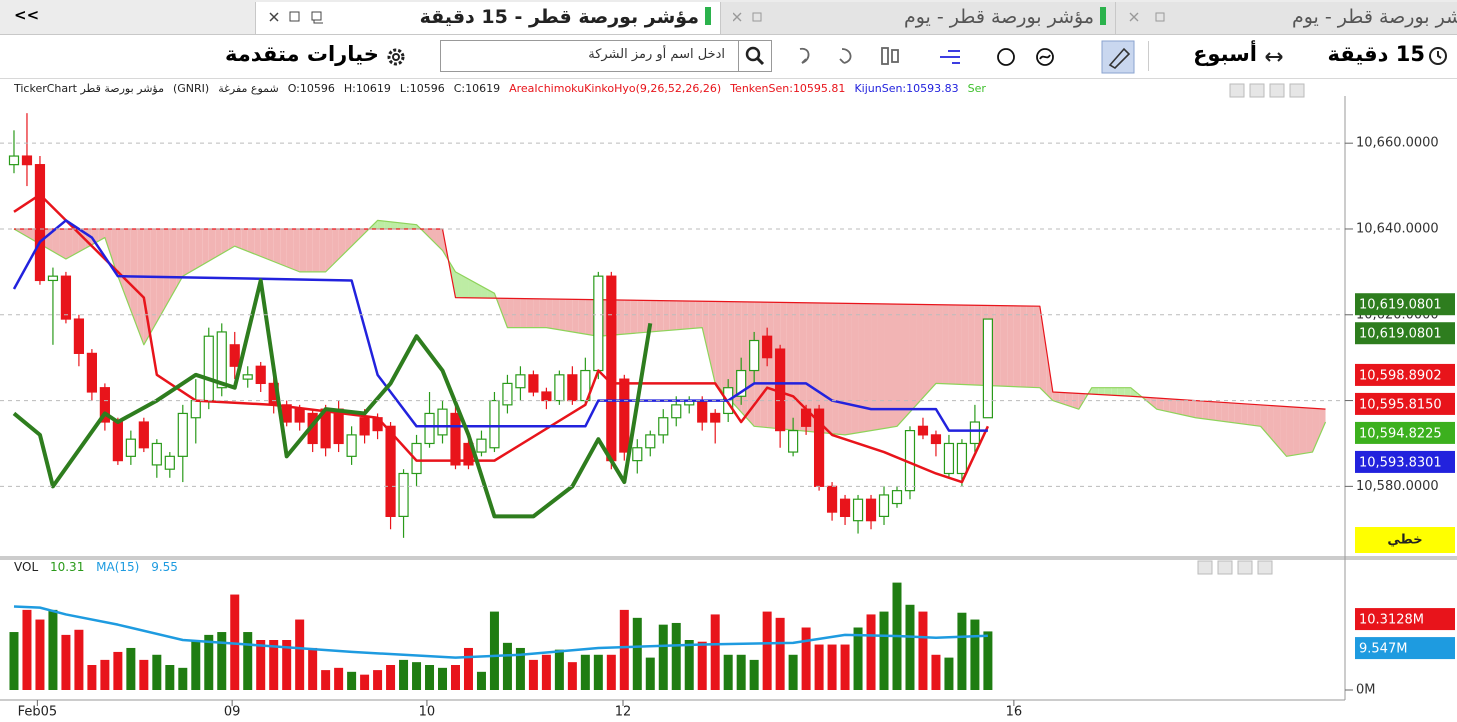 Image resolution: width=1457 pixels, height=722 pixels. I want to click on tab-icons, so click(1147, 17).